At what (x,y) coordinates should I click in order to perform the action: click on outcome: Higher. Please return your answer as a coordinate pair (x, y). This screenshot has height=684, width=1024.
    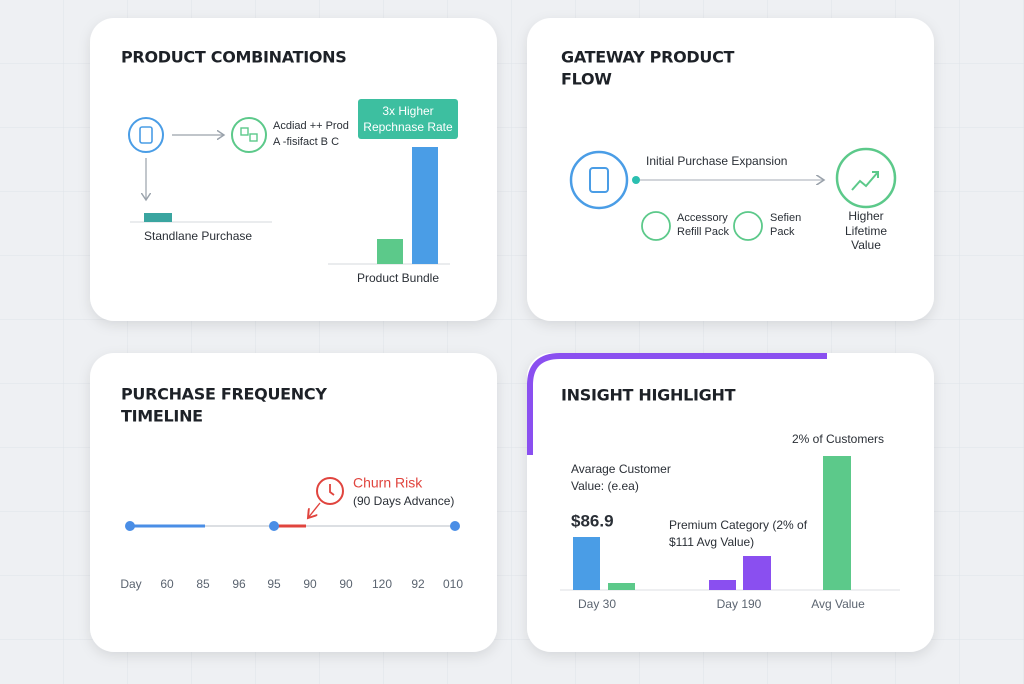
    Looking at the image, I should click on (865, 216).